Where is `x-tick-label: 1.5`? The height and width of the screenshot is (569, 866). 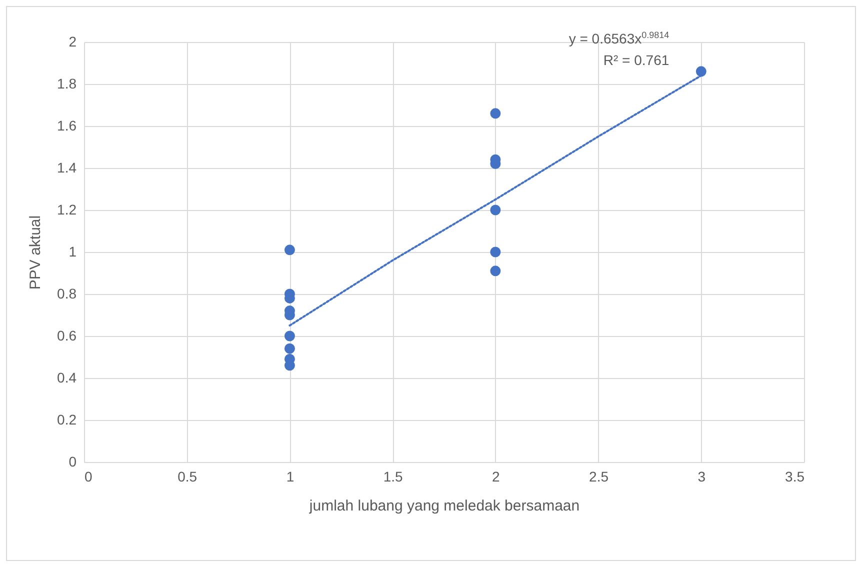
x-tick-label: 1.5 is located at coordinates (393, 476).